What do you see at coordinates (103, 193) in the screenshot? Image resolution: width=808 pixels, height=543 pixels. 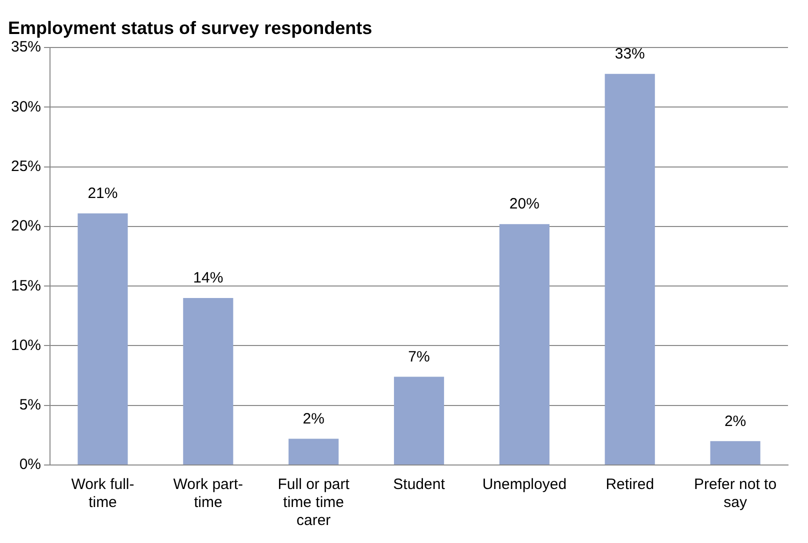 I see `data-label: 21%` at bounding box center [103, 193].